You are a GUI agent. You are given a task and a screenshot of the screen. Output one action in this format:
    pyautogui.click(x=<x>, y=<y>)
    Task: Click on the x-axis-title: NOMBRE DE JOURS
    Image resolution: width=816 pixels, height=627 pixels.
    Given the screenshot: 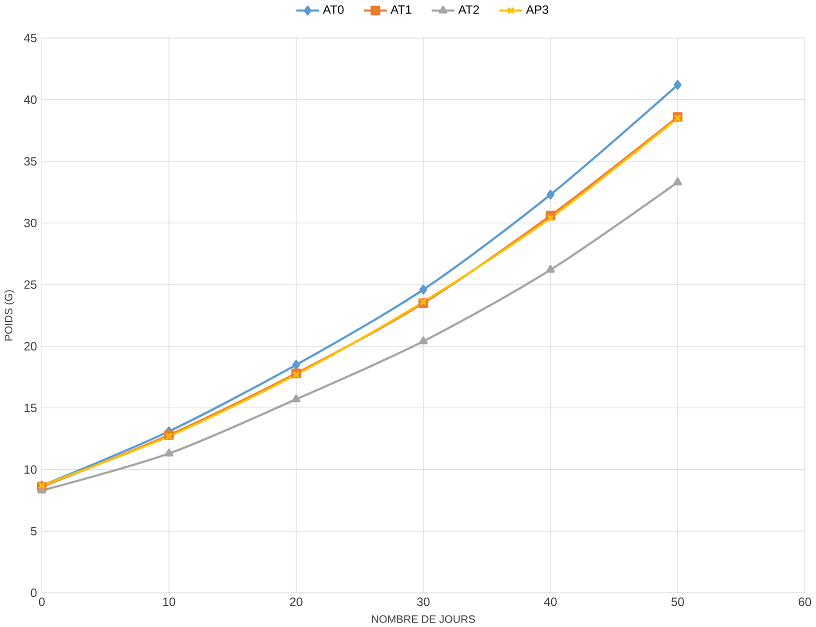 What is the action you would take?
    pyautogui.click(x=423, y=619)
    